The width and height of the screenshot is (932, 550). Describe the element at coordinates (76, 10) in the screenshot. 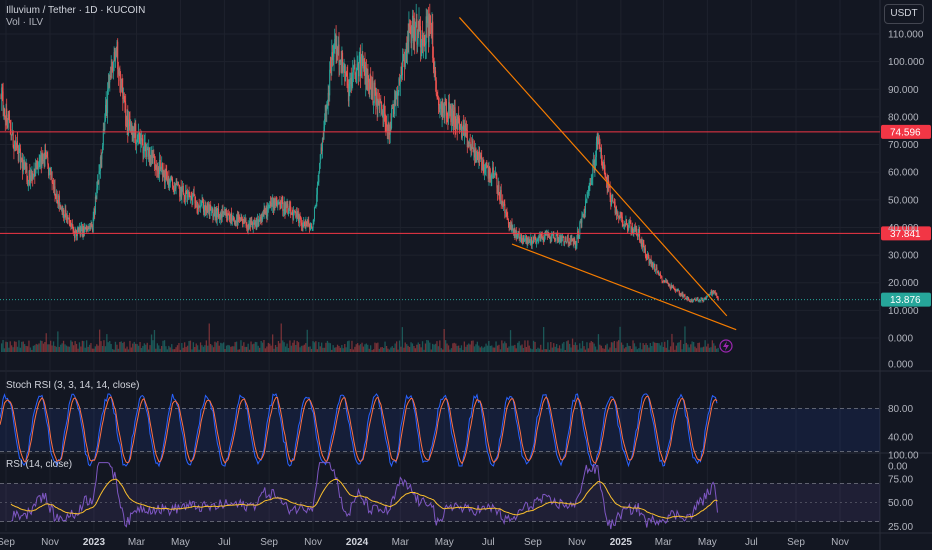

I see `symbol-title: Illuvium / Tether · 1D · KUCOIN` at that location.